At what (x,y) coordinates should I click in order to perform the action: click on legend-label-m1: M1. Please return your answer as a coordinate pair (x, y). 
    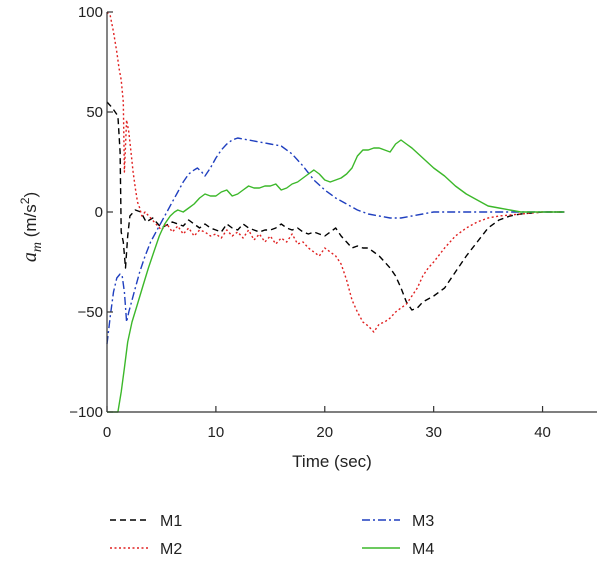
    Looking at the image, I should click on (171, 521).